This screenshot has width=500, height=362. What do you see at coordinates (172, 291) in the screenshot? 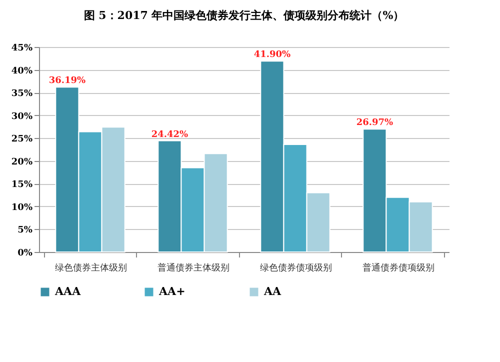
I see `legend-label: AA+` at bounding box center [172, 291].